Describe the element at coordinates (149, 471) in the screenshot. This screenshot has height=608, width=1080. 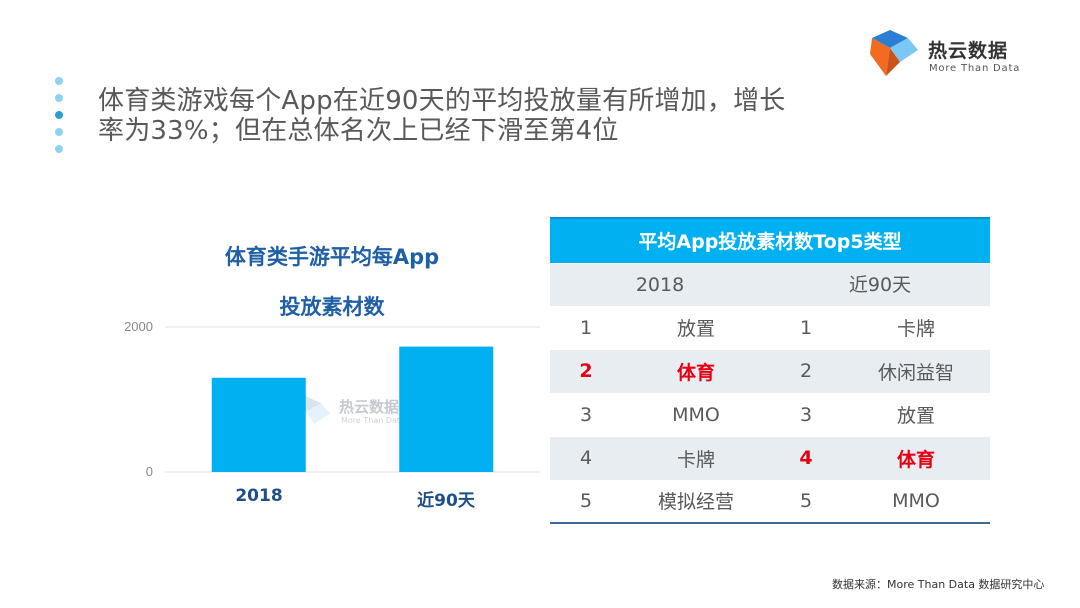
I see `y-tick-label: 0` at that location.